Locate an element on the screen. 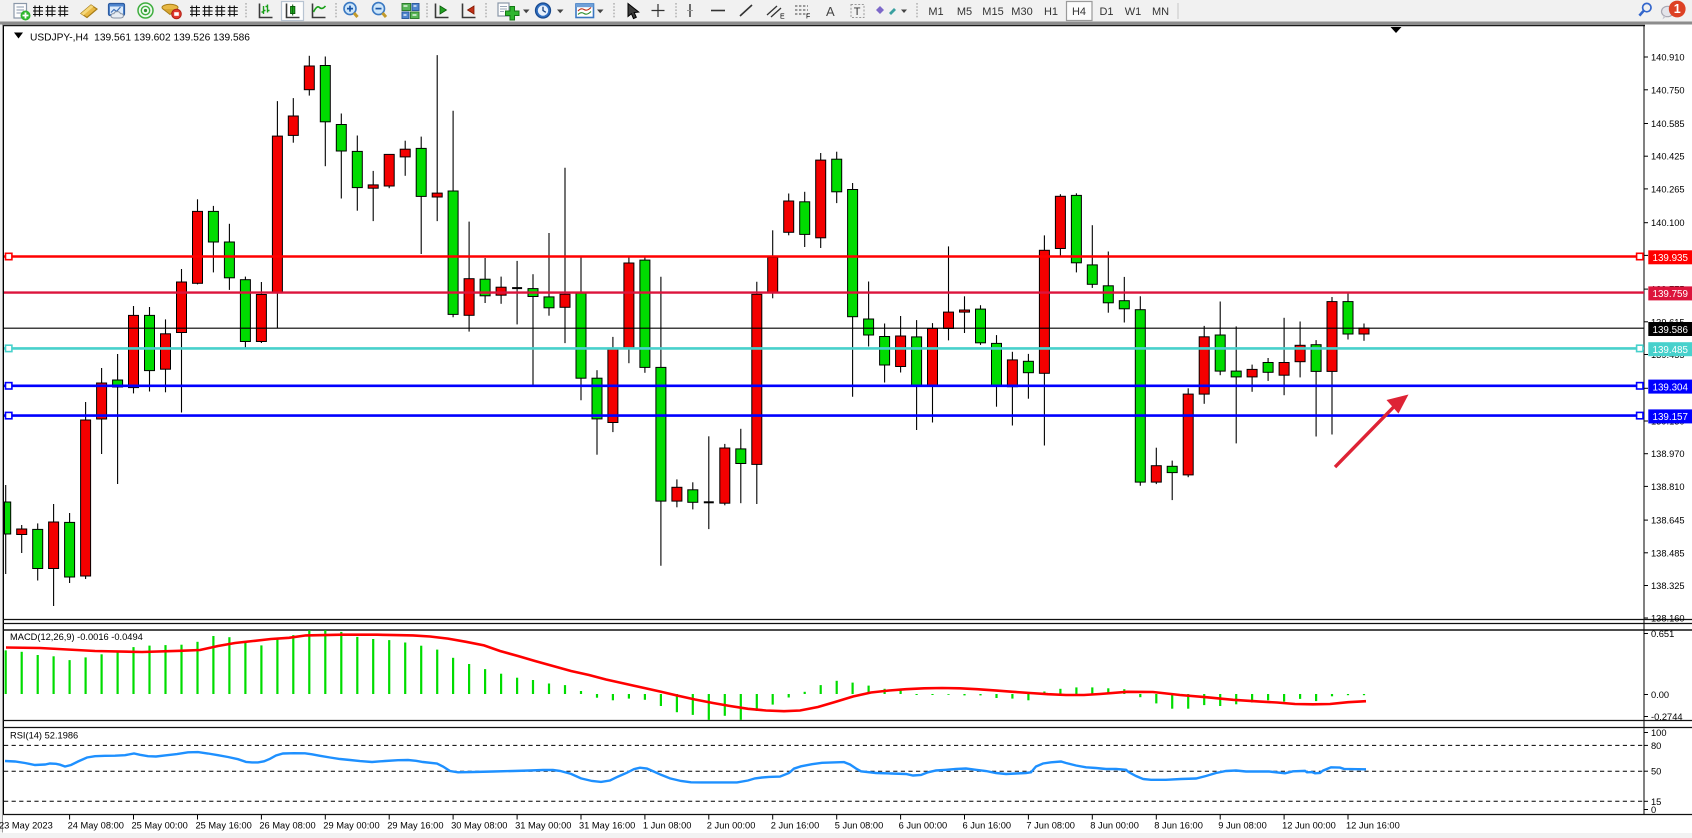  svg-text: 29 May 16:00 is located at coordinates (415, 826).